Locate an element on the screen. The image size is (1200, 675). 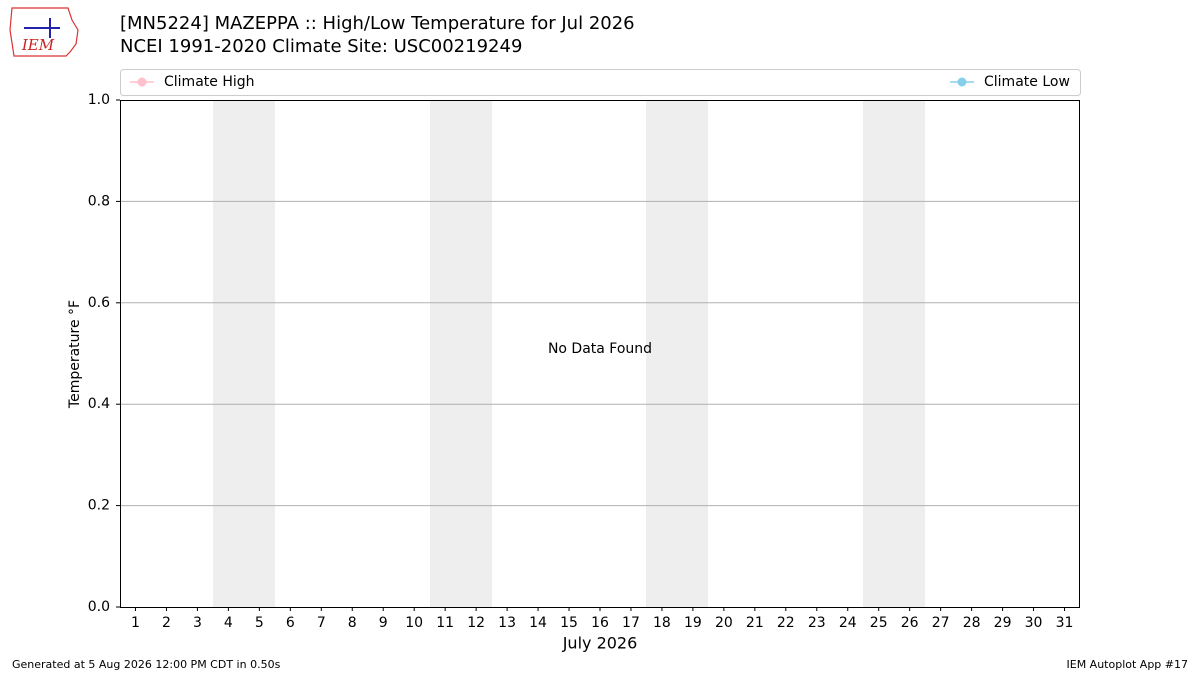
x-tick-label: 13 is located at coordinates (507, 623).